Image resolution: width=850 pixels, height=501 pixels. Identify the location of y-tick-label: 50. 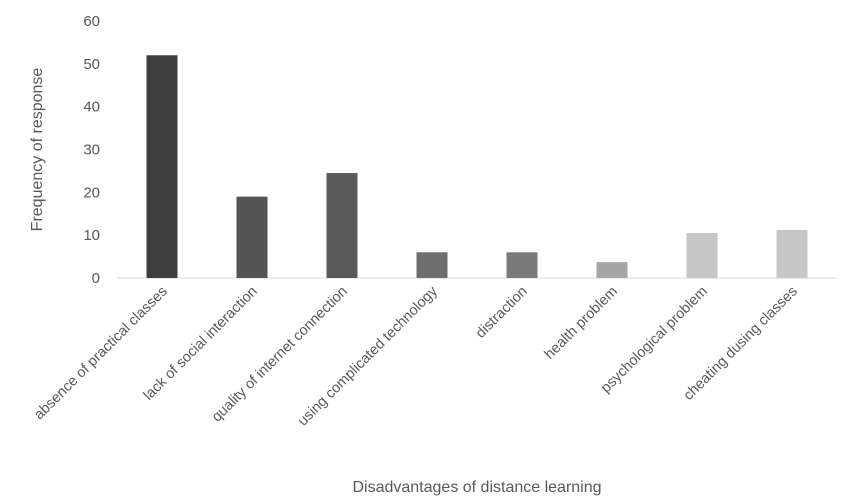
(91, 64).